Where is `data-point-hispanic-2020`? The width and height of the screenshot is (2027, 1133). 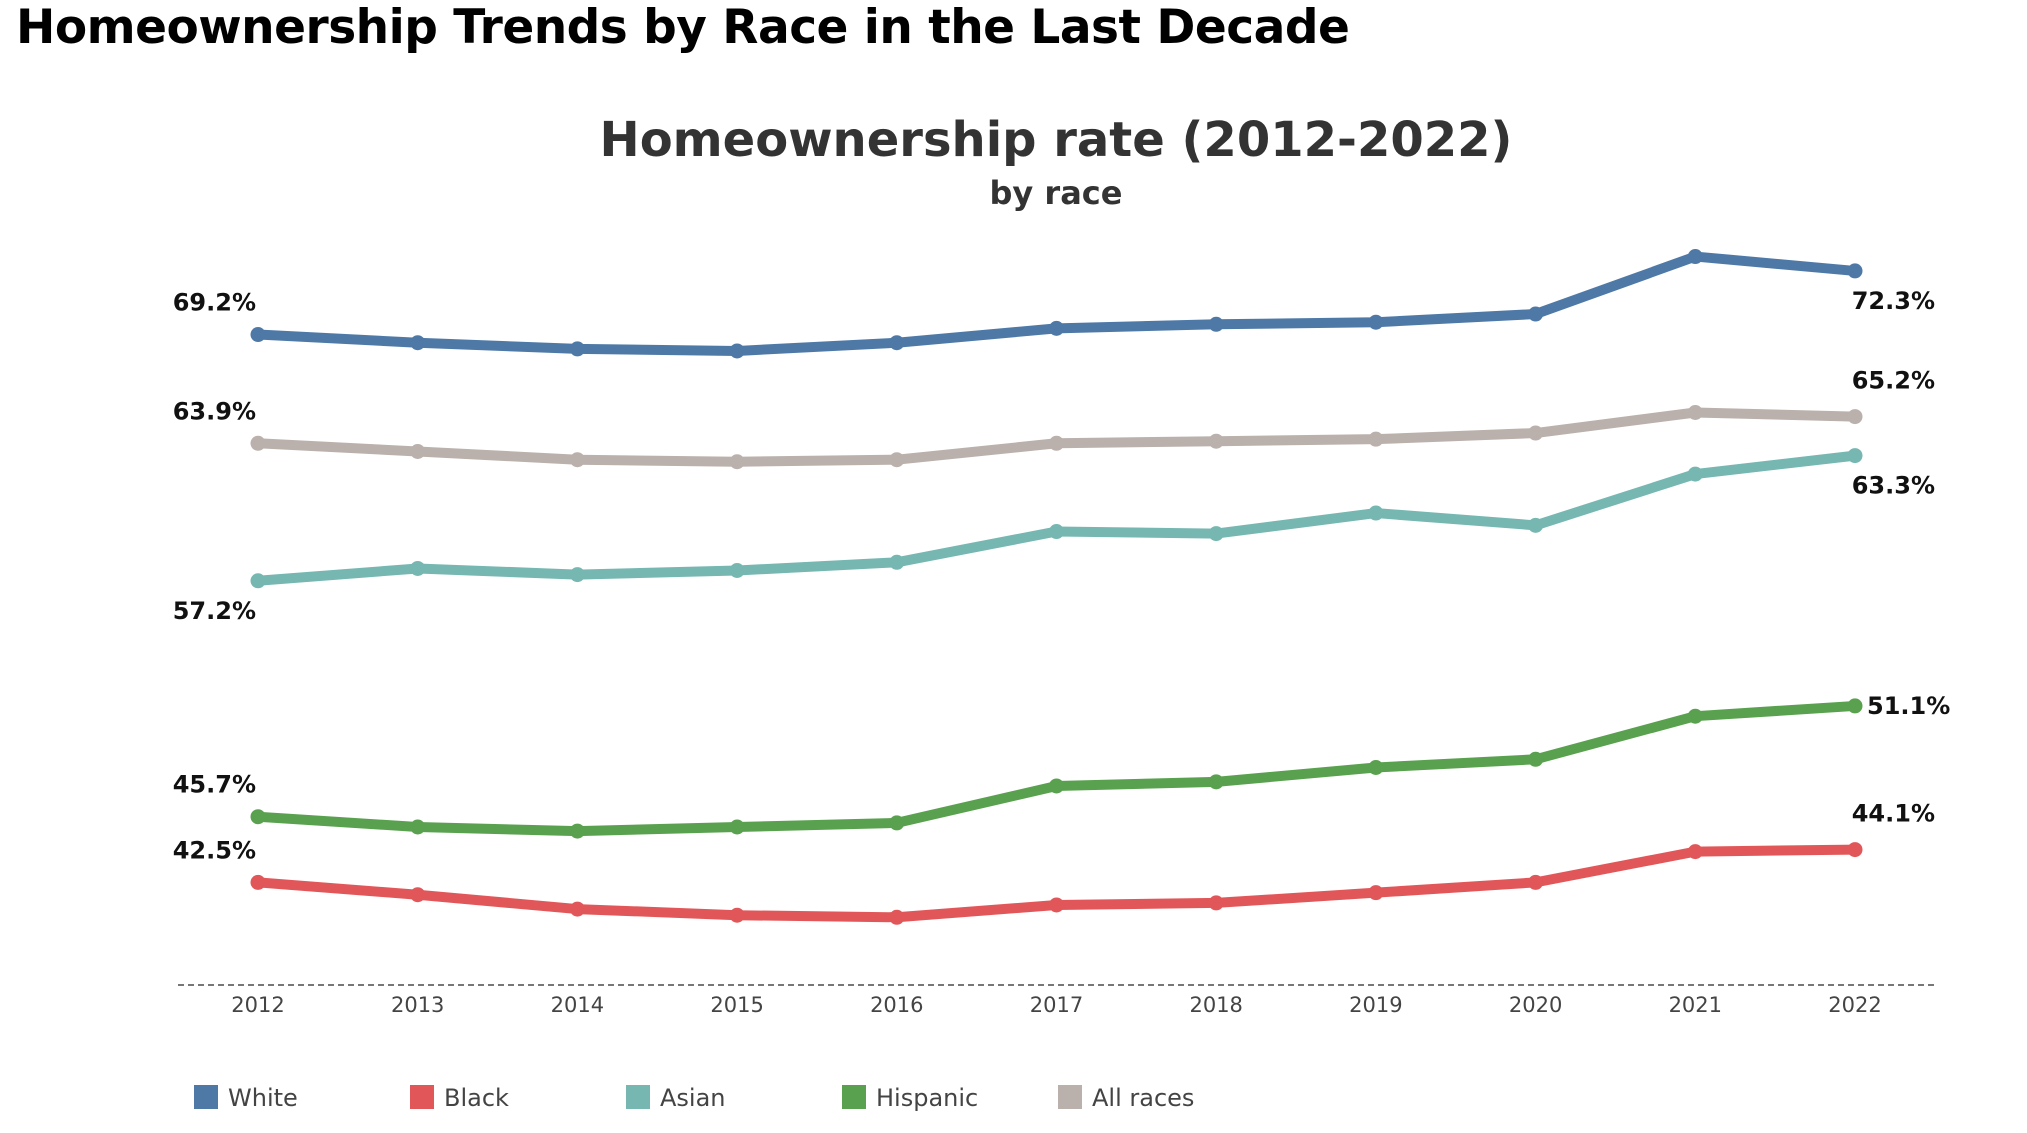 data-point-hispanic-2020 is located at coordinates (1536, 759).